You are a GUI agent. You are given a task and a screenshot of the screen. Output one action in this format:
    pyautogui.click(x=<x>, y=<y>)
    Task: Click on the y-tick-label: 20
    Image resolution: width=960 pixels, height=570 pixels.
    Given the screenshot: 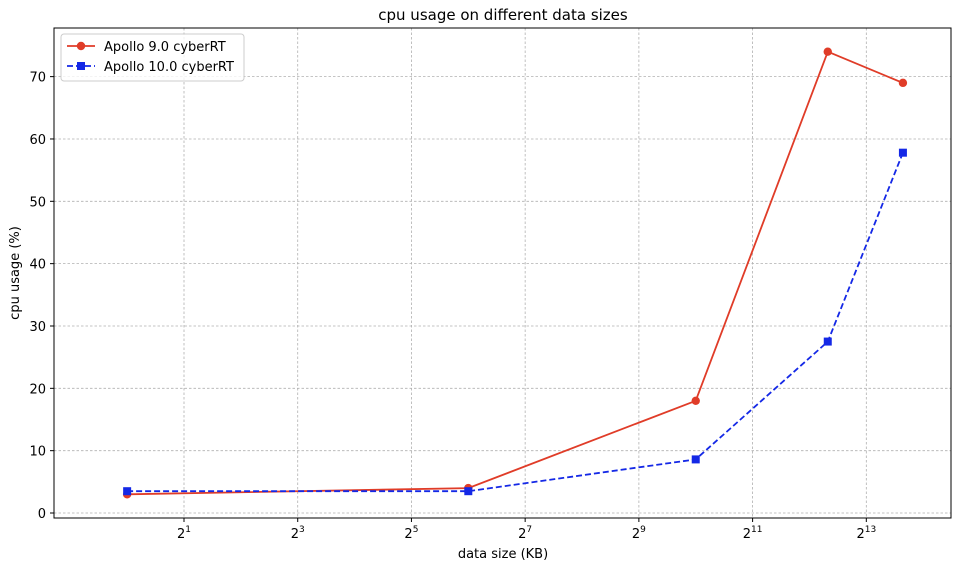 What is the action you would take?
    pyautogui.click(x=37, y=389)
    